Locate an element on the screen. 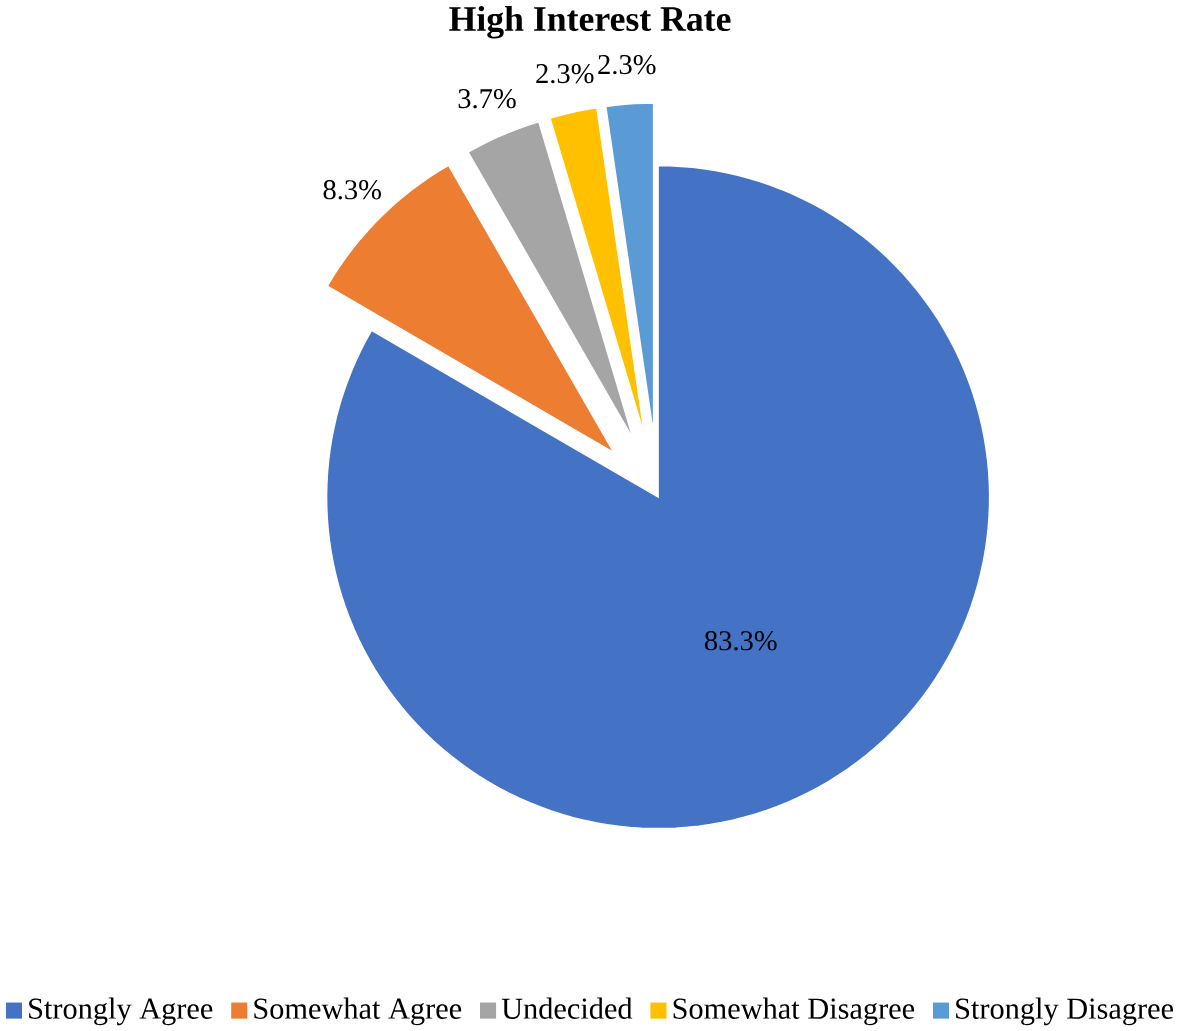  chart-title: High Interest Rate is located at coordinates (590, 22).